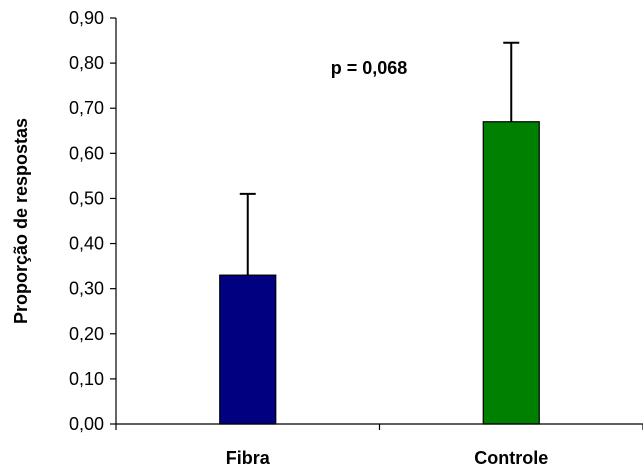  Describe the element at coordinates (86, 424) in the screenshot. I see `y-tick-label: 0,00` at that location.